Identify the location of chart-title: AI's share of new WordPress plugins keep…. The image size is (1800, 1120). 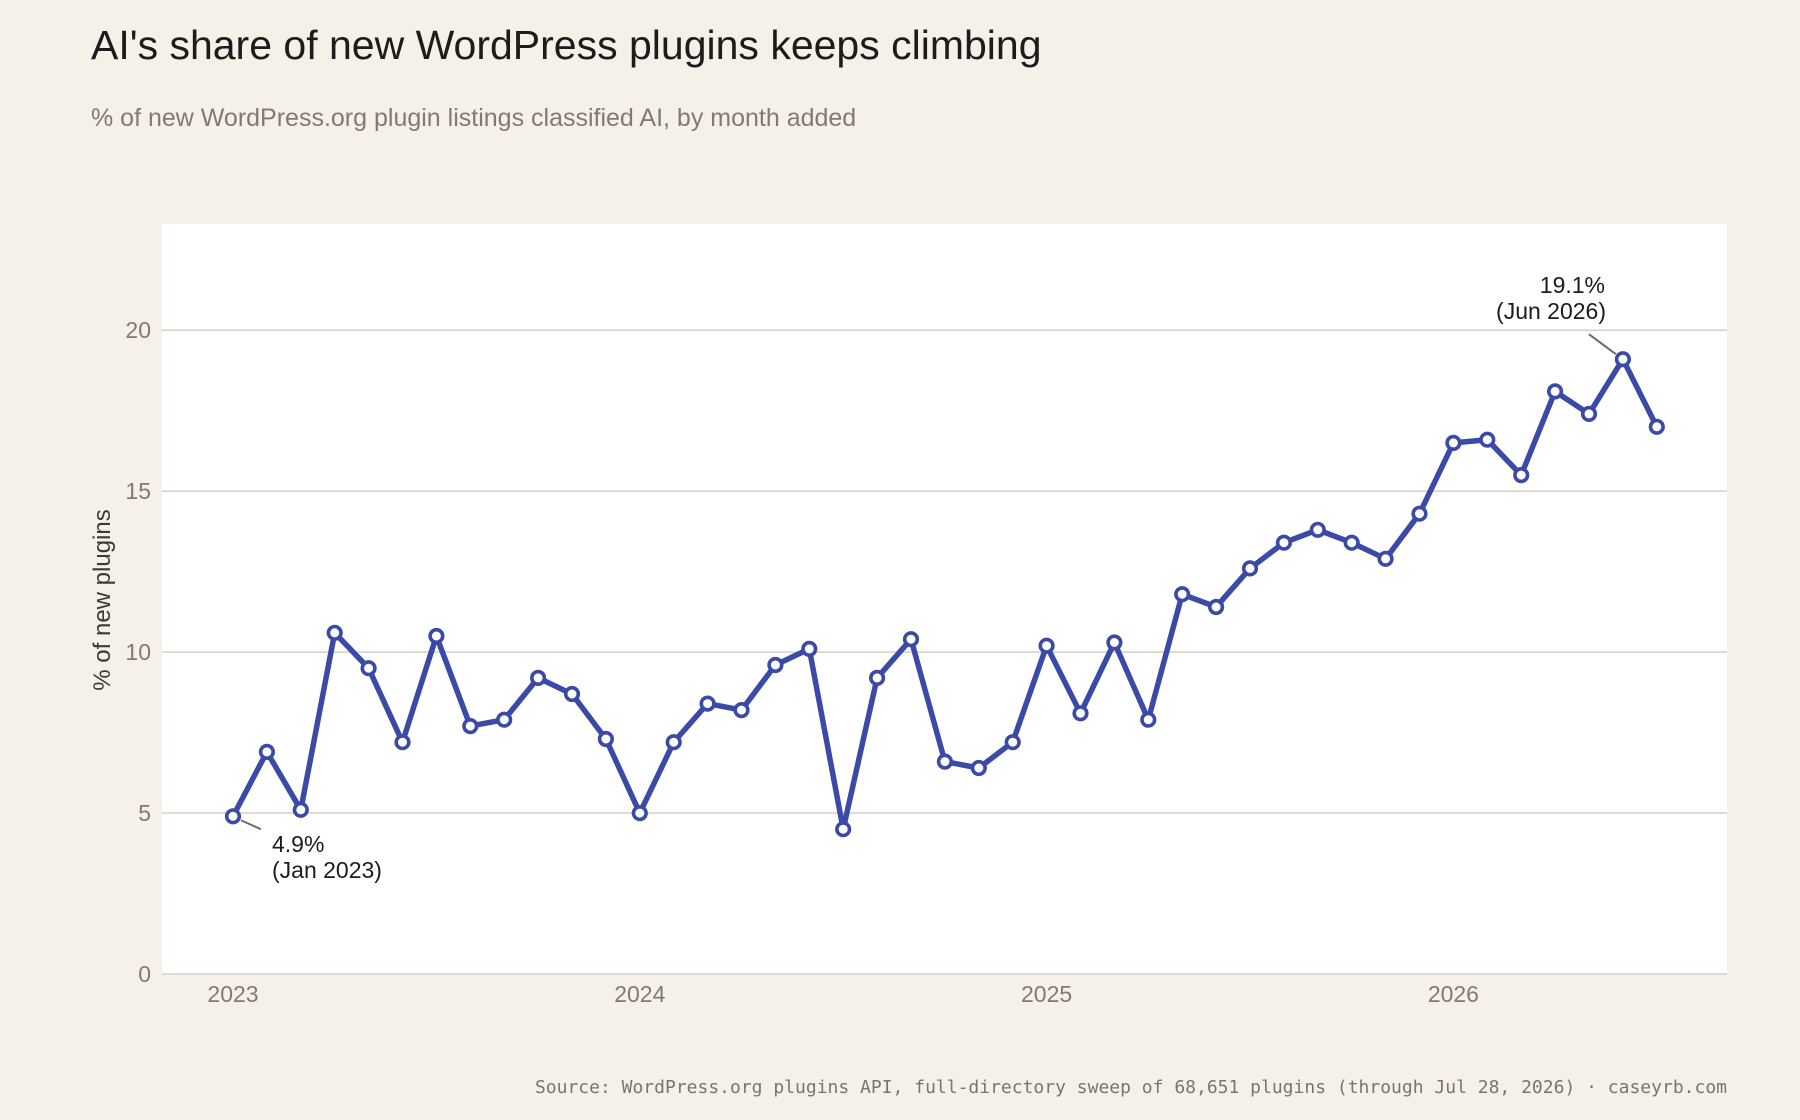
(566, 45).